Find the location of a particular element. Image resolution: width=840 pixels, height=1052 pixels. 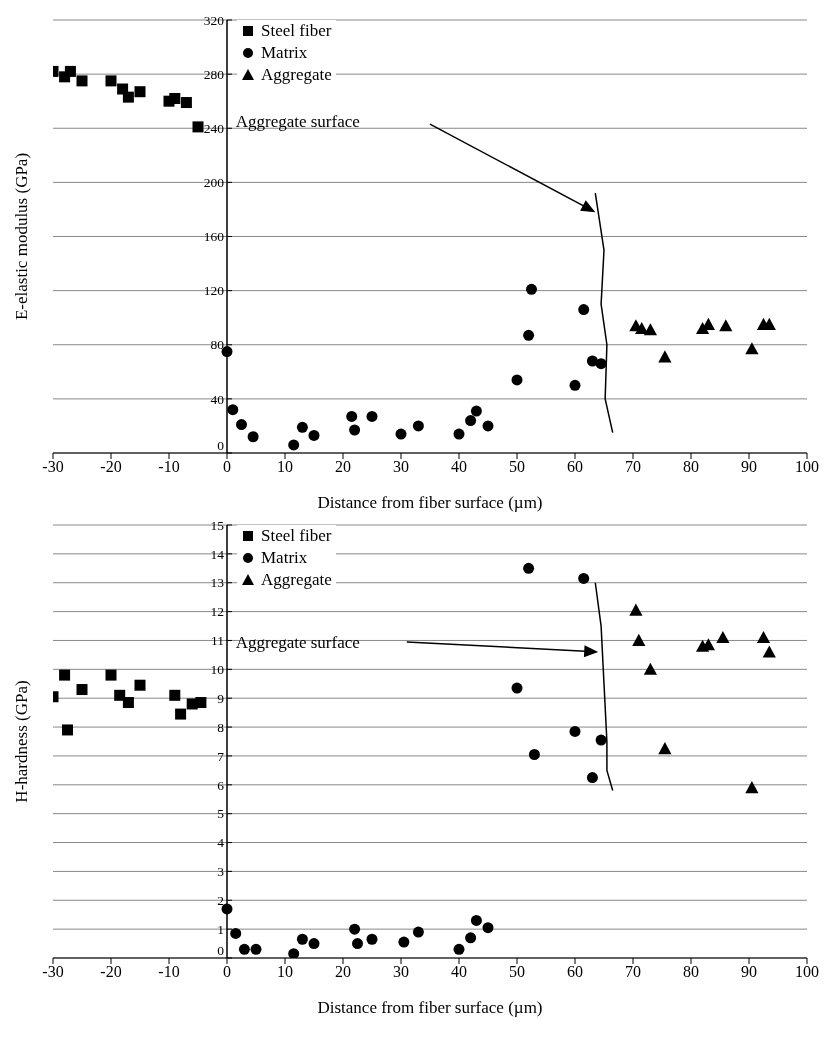

y-tick-label: 160 is located at coordinates (214, 237).